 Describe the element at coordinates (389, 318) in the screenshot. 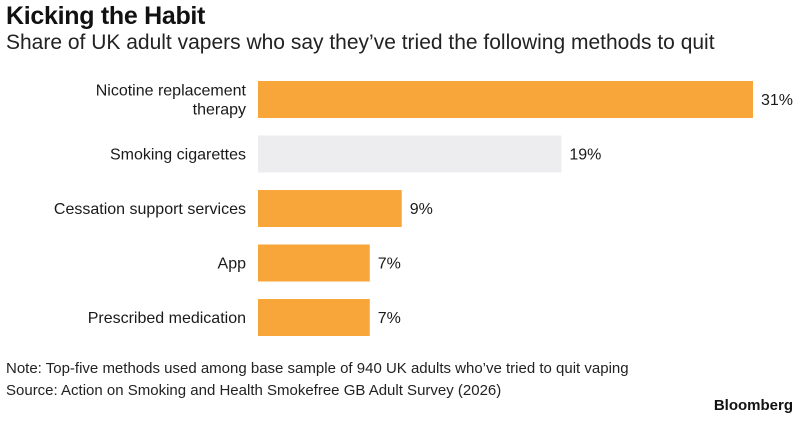

I see `value-label-4: 7%` at that location.